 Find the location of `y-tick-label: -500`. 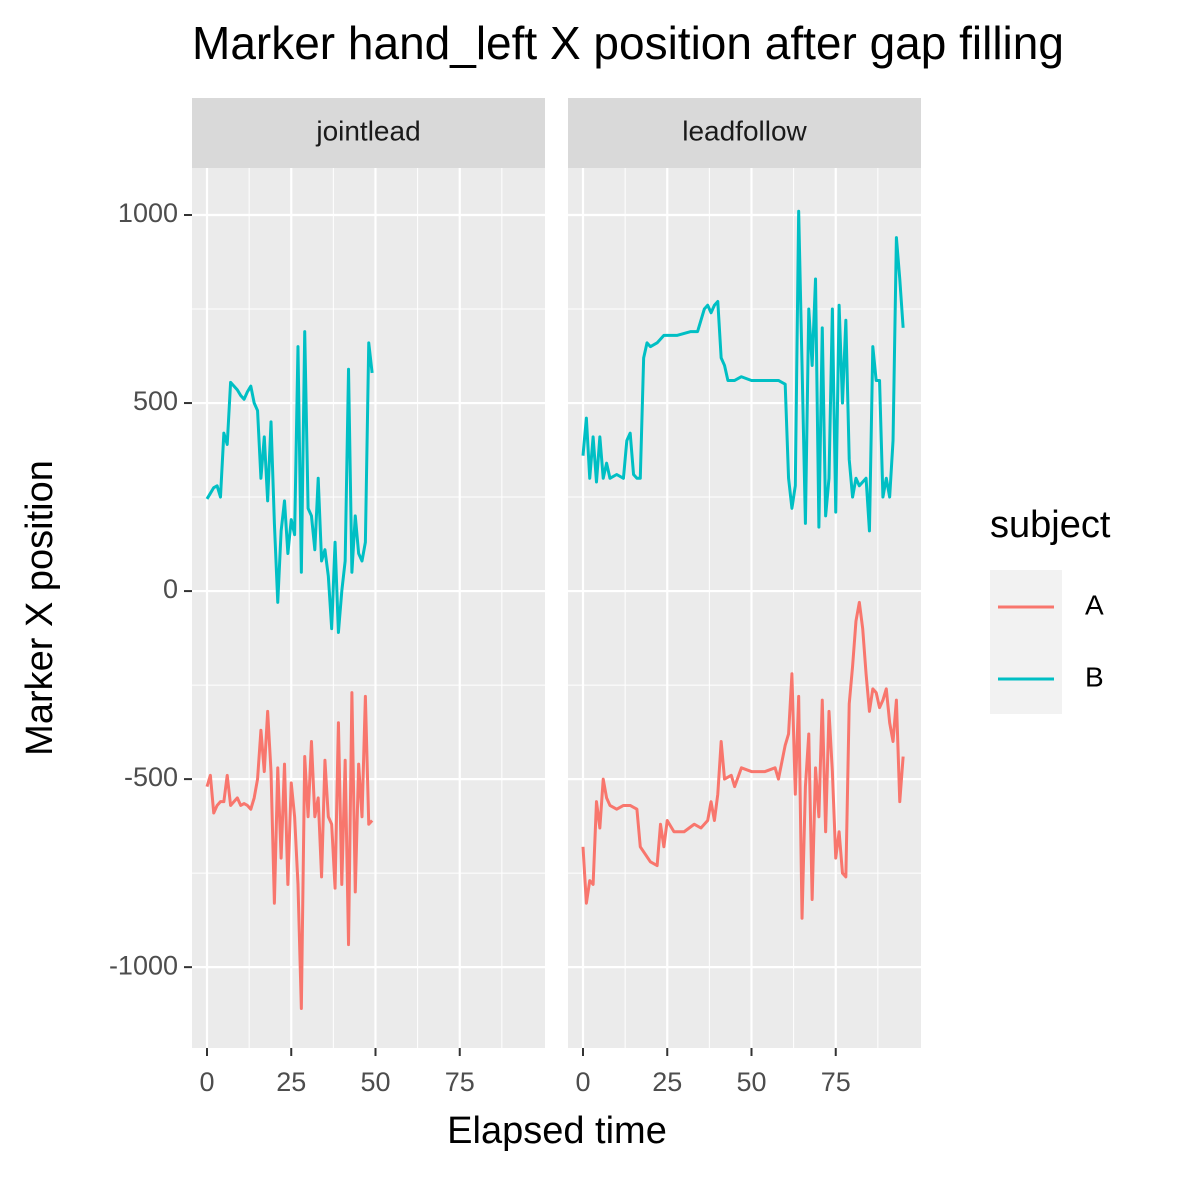

y-tick-label: -500 is located at coordinates (151, 777).